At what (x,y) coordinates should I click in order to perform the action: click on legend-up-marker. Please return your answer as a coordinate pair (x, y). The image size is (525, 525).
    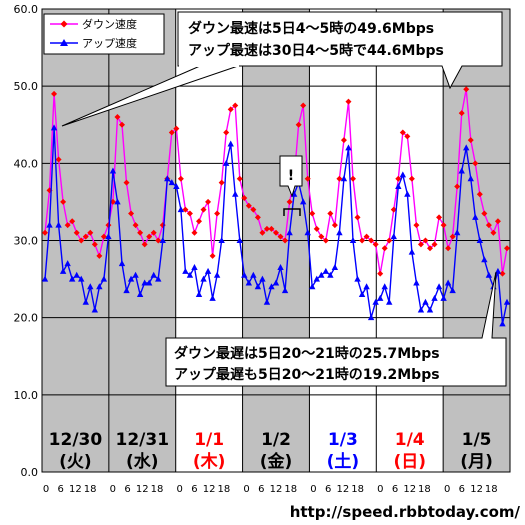
    Looking at the image, I should click on (64, 42).